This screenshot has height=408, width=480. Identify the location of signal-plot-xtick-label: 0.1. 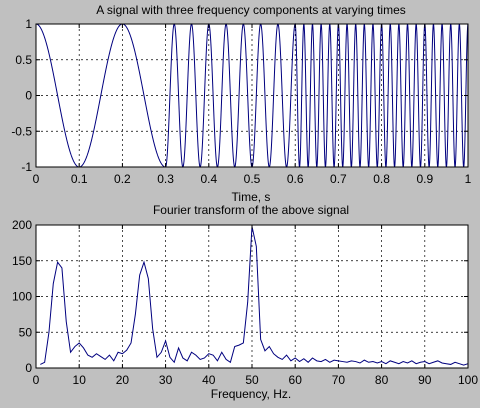
(79, 179).